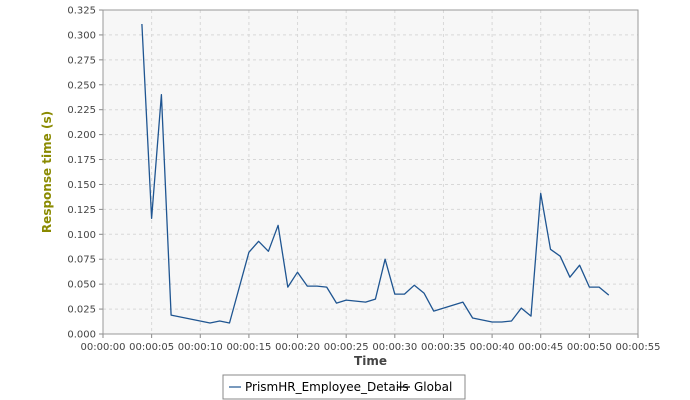 This screenshot has height=400, width=690. What do you see at coordinates (81, 285) in the screenshot?
I see `y-tick-label: 0.050` at bounding box center [81, 285].